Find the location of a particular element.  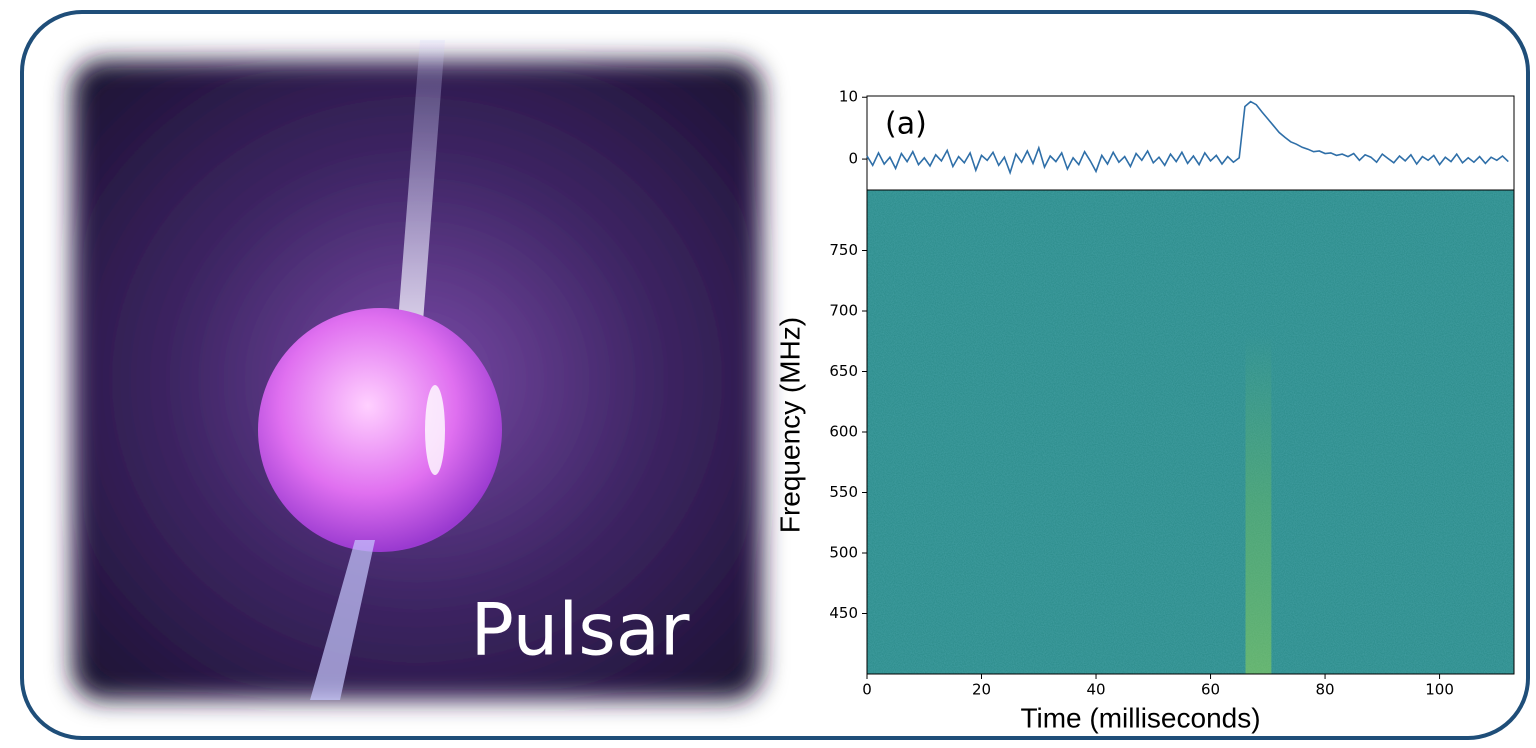

y-axis-label: Frequency (MHz) is located at coordinates (789, 425).